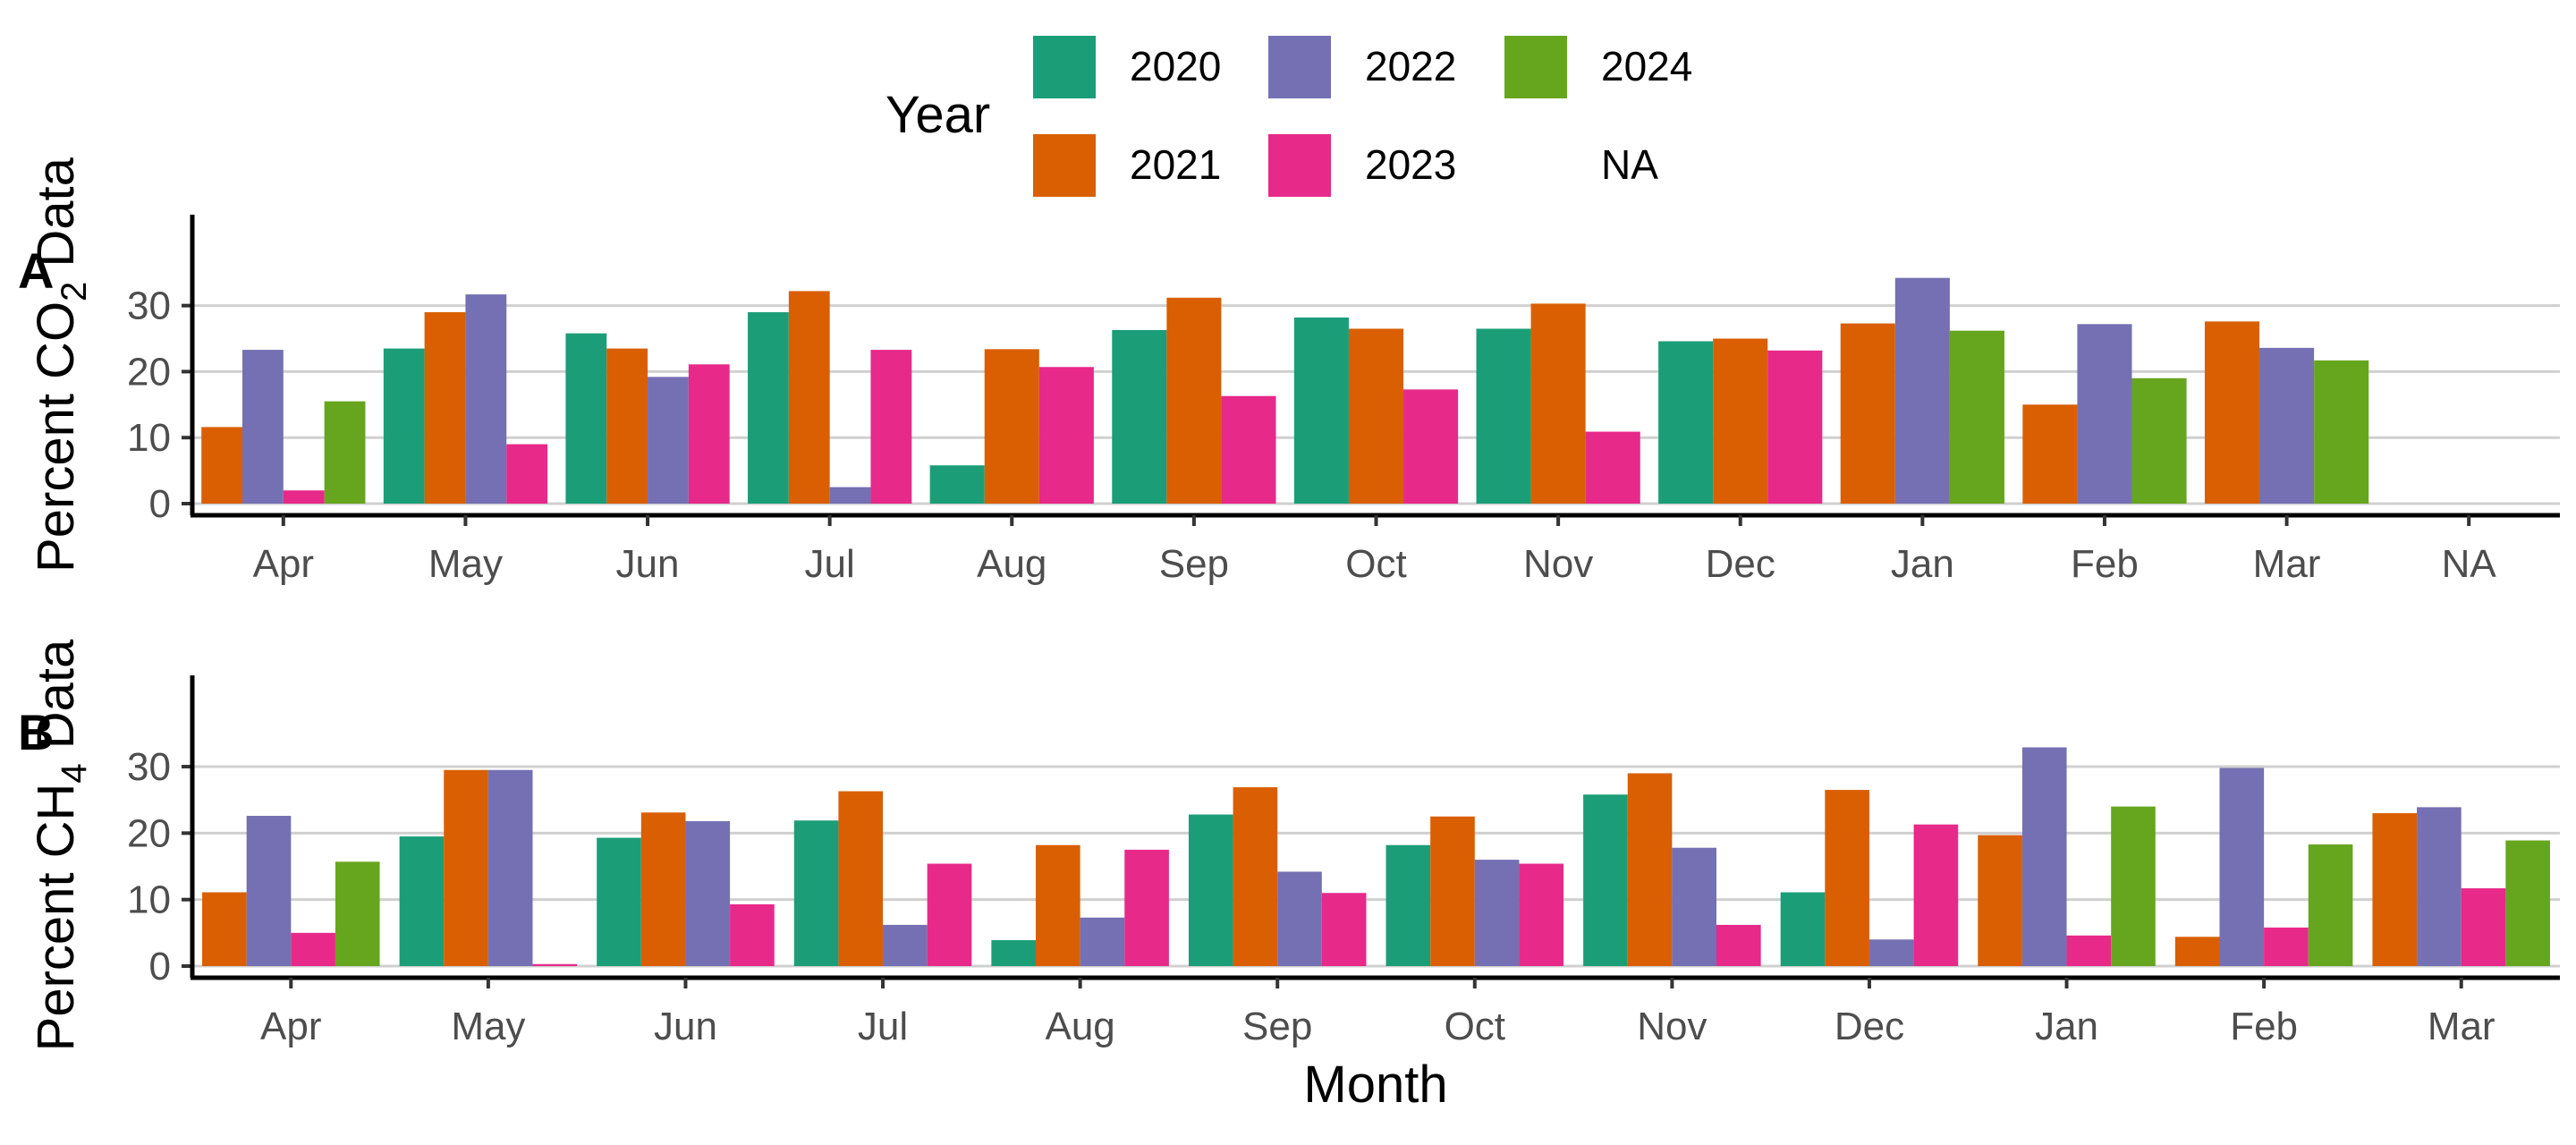 This screenshot has height=1145, width=2576. Describe the element at coordinates (1629, 164) in the screenshot. I see `legend-label-na: NA` at that location.